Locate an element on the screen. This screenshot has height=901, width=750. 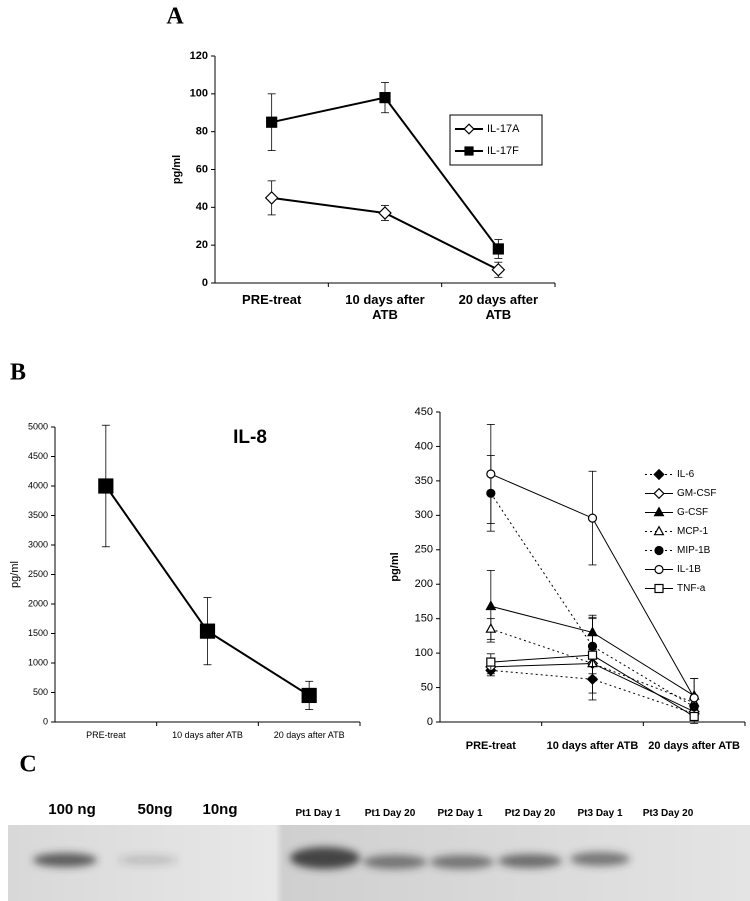
legend-label: IL-17F is located at coordinates (503, 151).